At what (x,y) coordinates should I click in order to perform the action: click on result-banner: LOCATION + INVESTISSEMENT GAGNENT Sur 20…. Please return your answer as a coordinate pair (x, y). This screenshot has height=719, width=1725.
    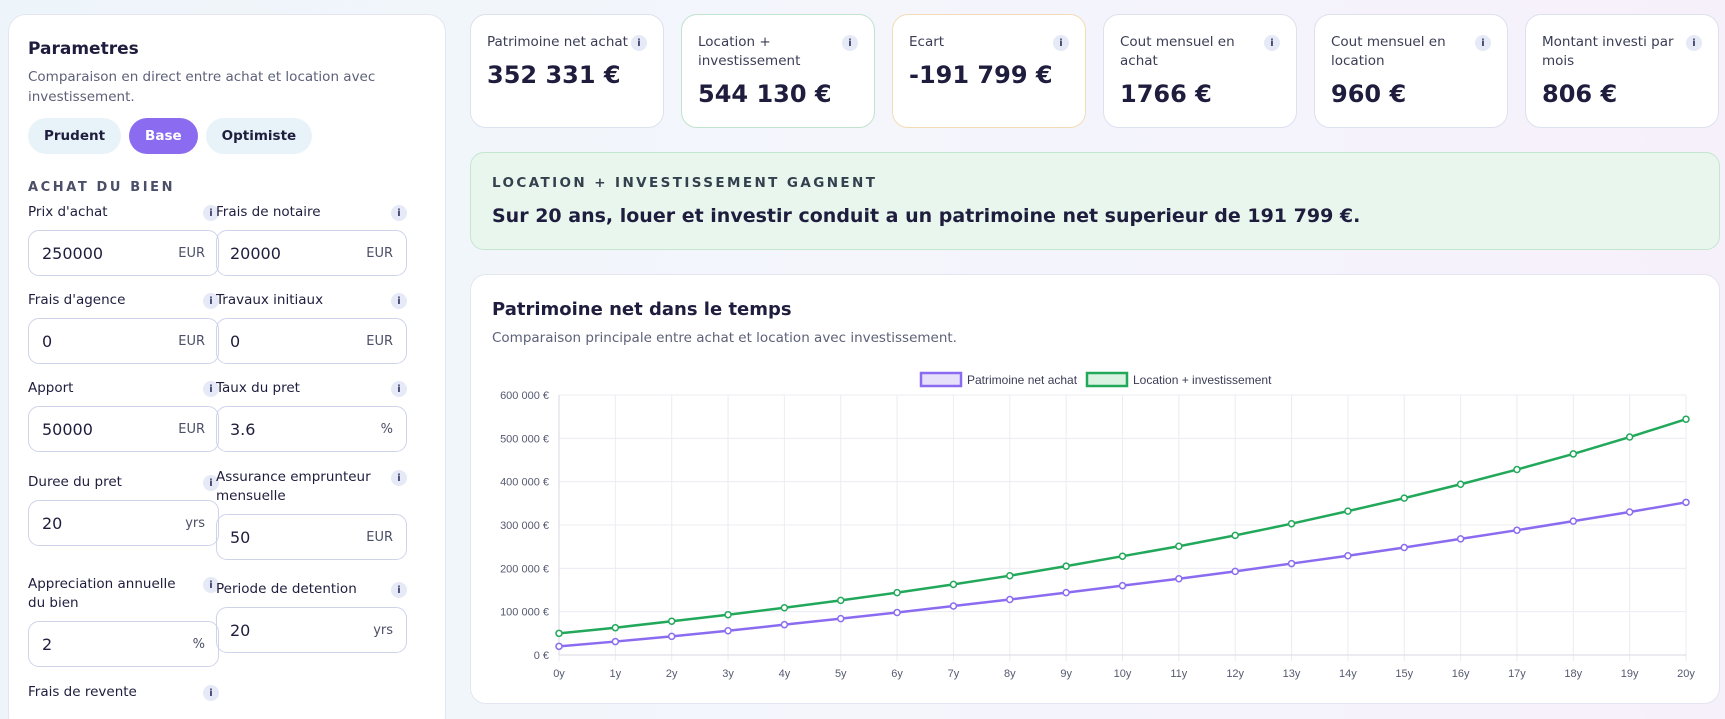
    Looking at the image, I should click on (1095, 201).